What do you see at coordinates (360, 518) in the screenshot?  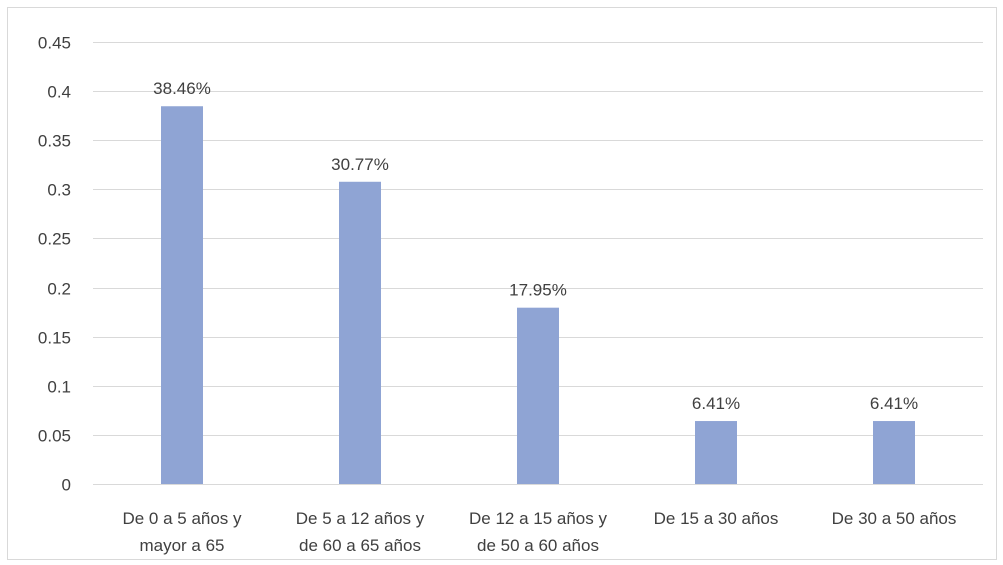 I see `x-tick-label: De 5 a 12 años y` at bounding box center [360, 518].